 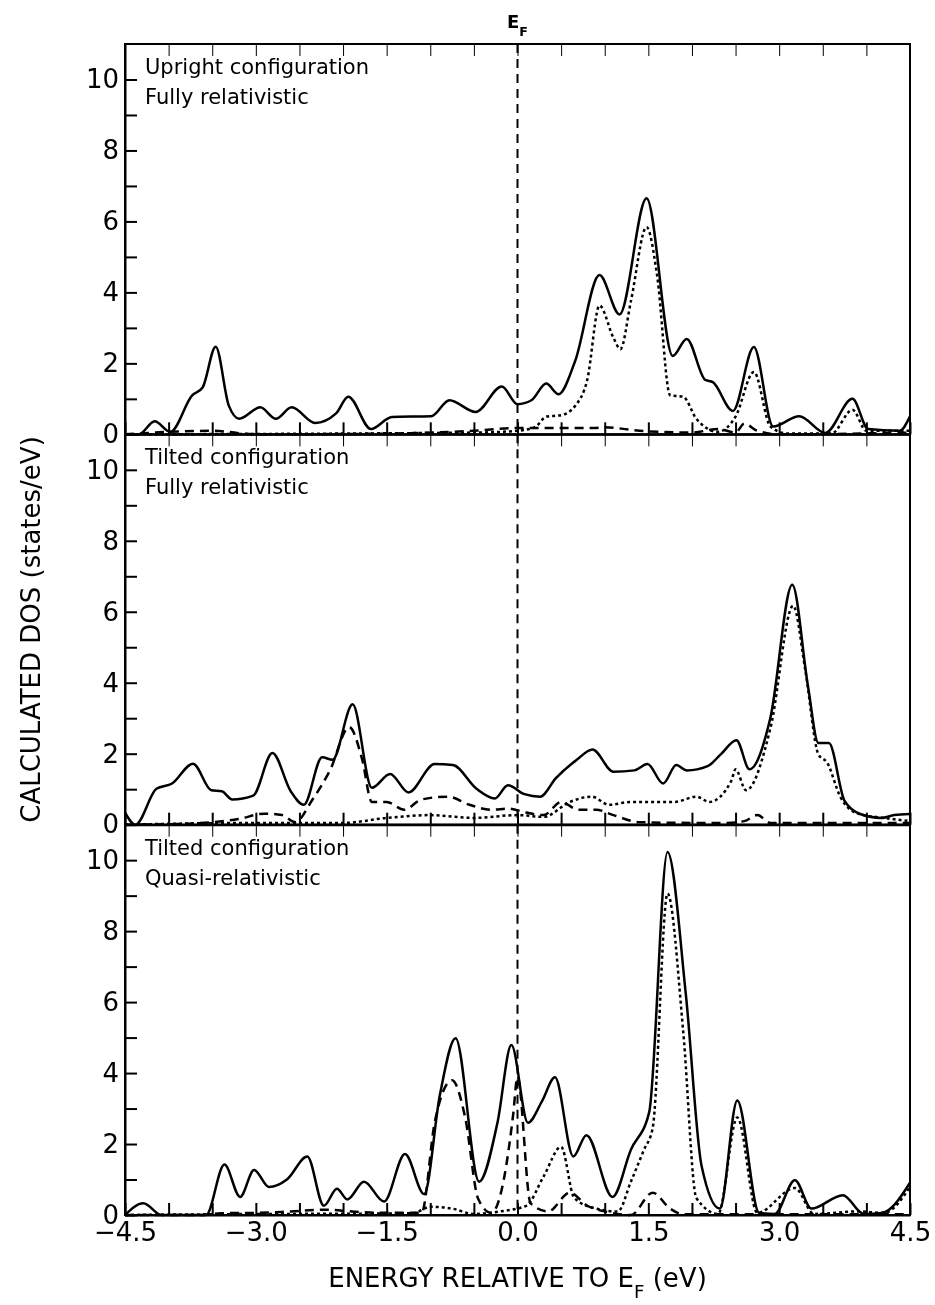 What do you see at coordinates (910, 1232) in the screenshot?
I see `x-tick-label: 4.5` at bounding box center [910, 1232].